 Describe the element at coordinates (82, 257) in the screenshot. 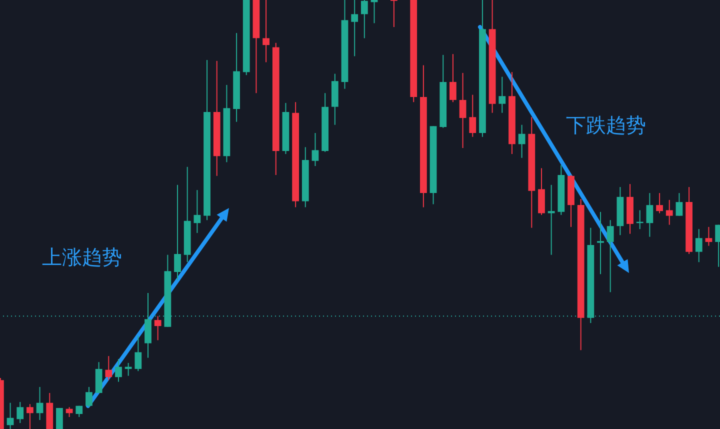

I see `annotation: 上涨趋势` at that location.